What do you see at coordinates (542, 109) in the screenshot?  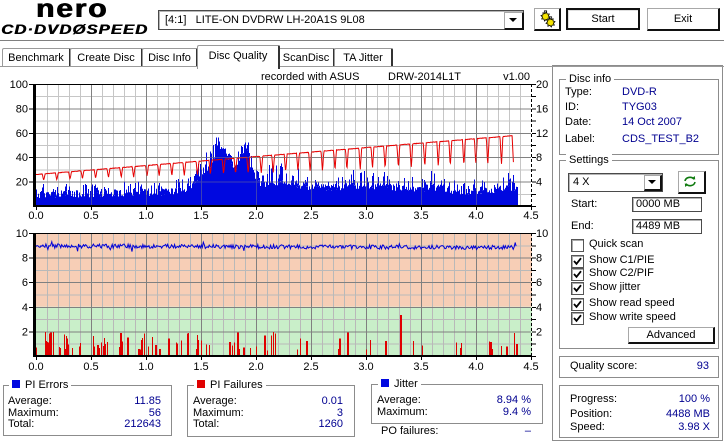 I see `svg-text: 16` at bounding box center [542, 109].